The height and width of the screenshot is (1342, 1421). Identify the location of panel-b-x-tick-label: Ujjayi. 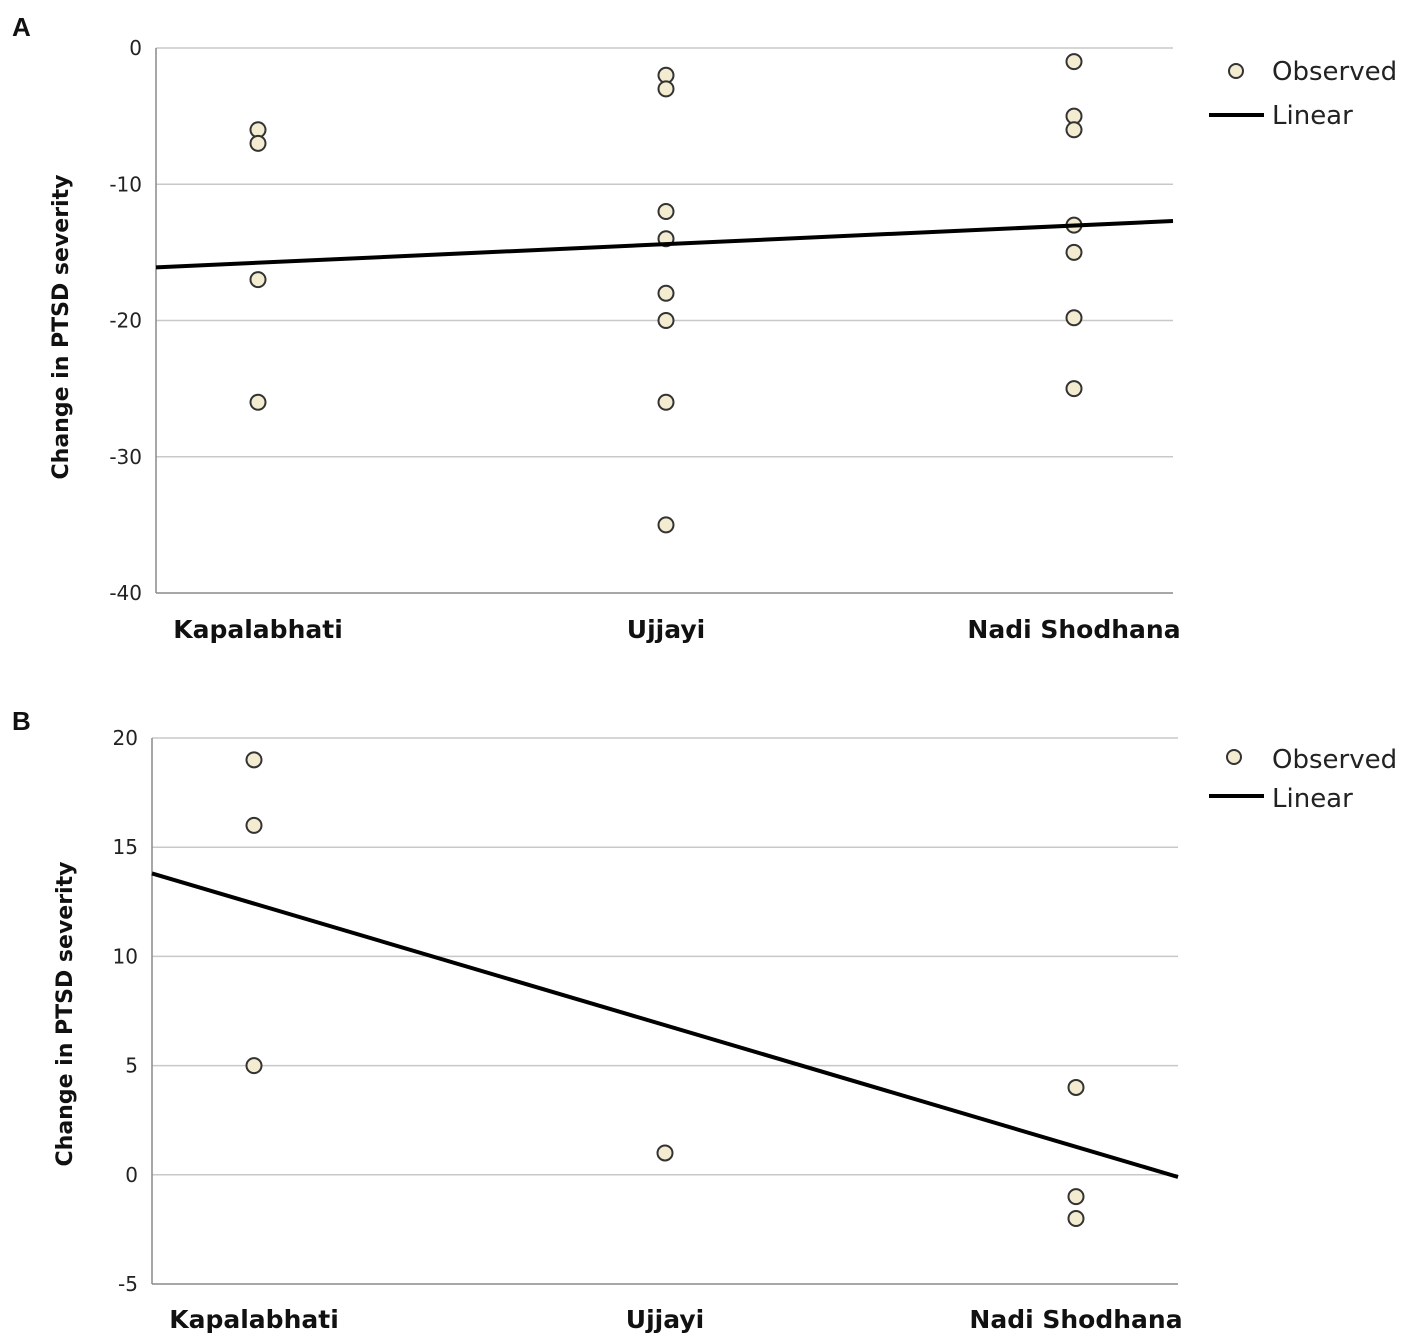
(665, 1319).